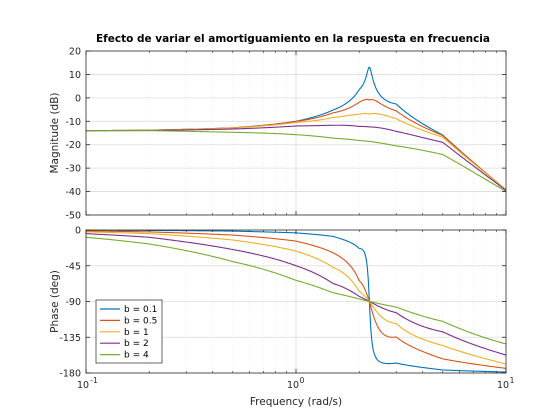 The image size is (560, 420). Describe the element at coordinates (73, 169) in the screenshot. I see `y-tick-label: -30` at that location.